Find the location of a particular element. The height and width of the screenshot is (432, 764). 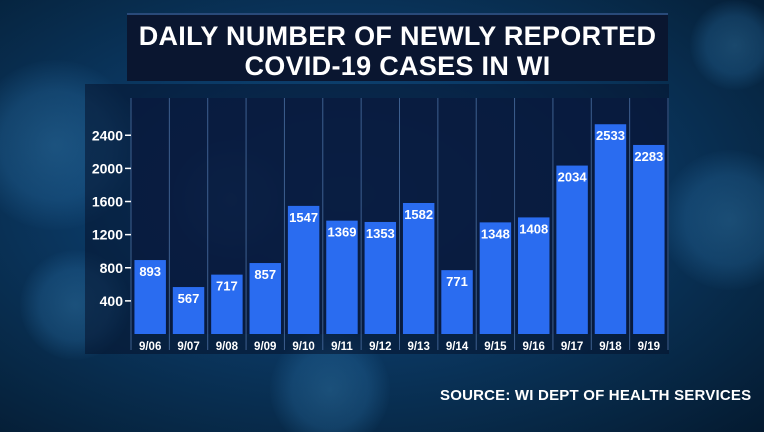

x-tick-label: 9/19 is located at coordinates (649, 347).